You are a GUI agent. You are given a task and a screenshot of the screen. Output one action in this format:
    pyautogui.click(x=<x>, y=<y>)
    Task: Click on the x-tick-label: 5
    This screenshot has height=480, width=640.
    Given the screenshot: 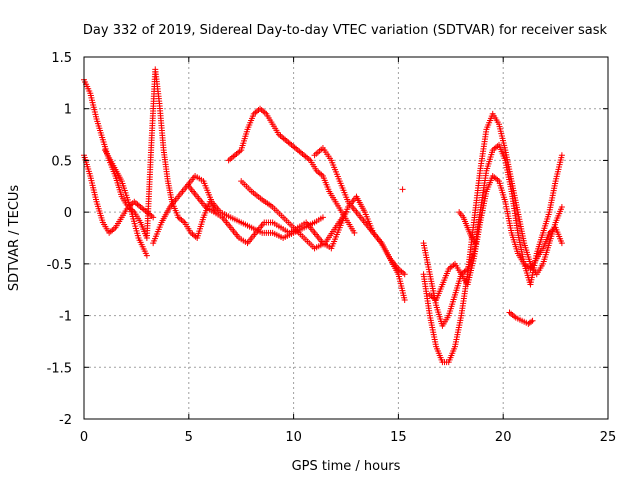 What is the action you would take?
    pyautogui.click(x=189, y=437)
    